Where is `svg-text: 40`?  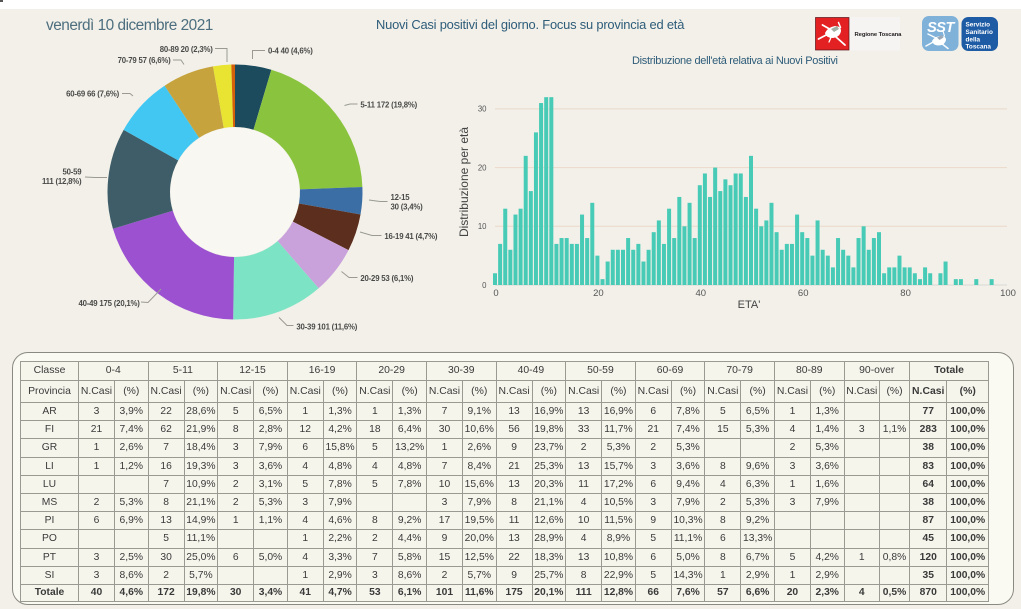
svg-text: 40 is located at coordinates (701, 293).